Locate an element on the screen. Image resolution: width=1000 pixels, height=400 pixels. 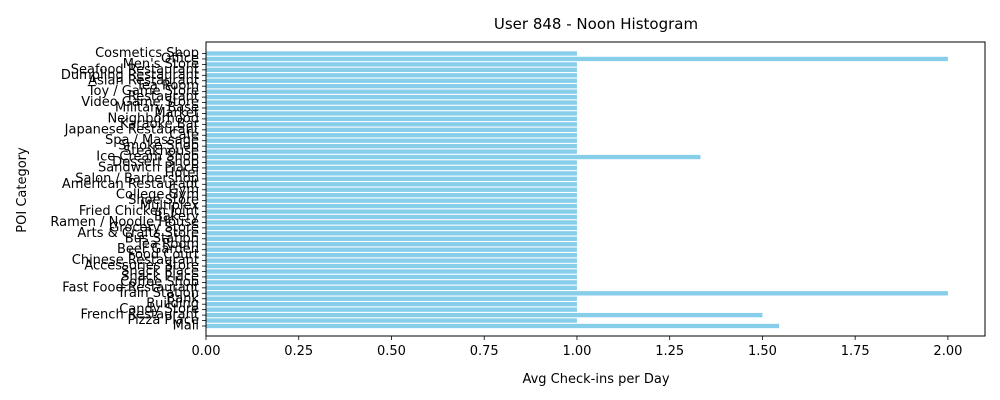
y-tick-label: Video Game Store is located at coordinates (140, 102).